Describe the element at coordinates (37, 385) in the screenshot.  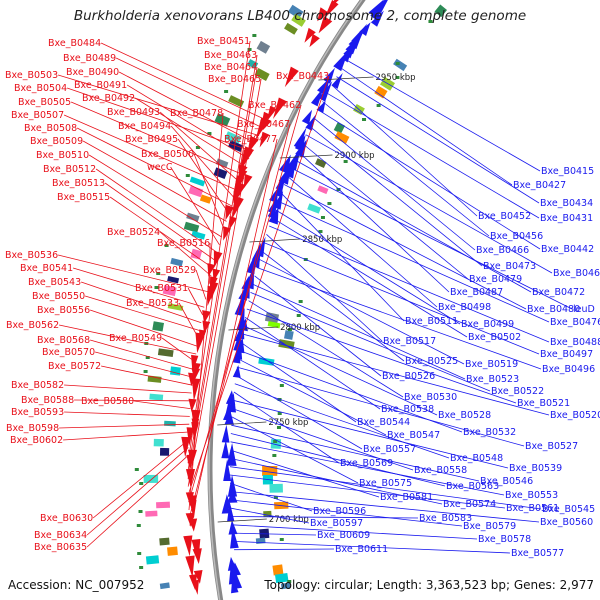
I see `gene-label-left: Bxe_B0582` at that location.